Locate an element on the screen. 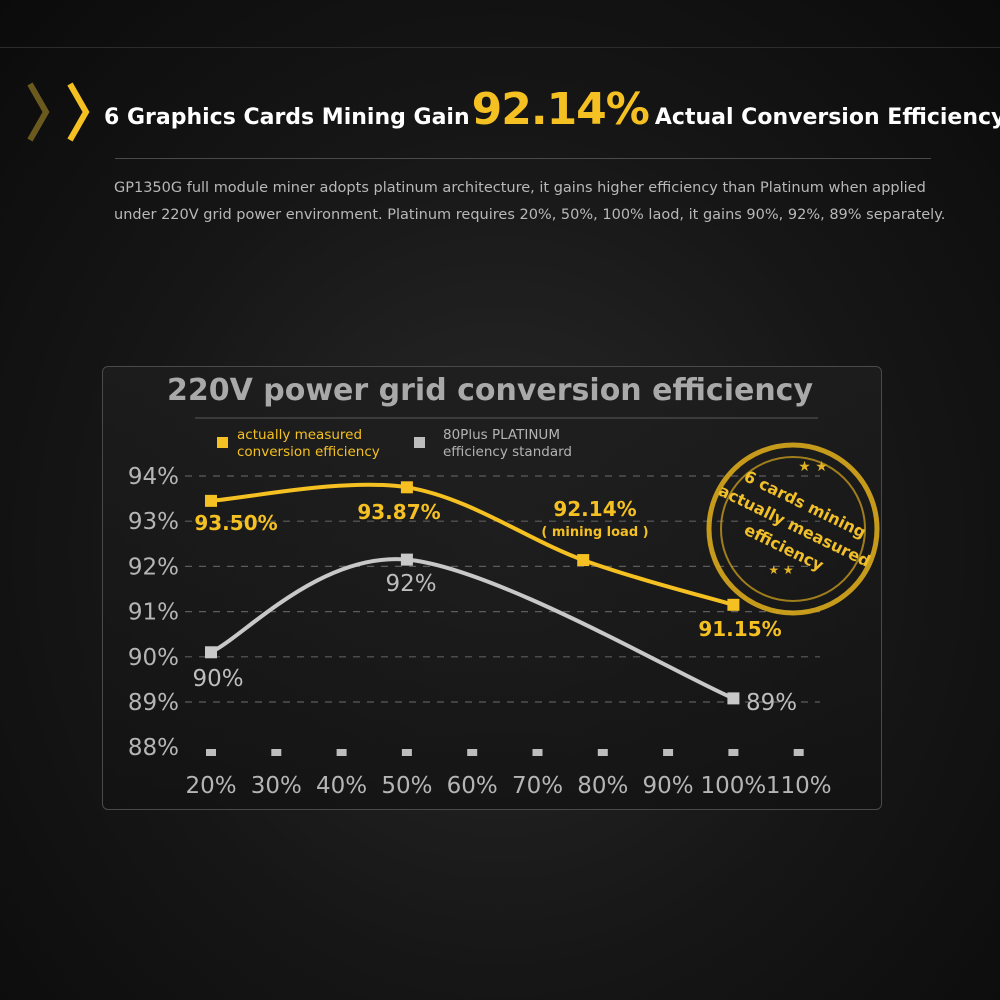 This screenshot has height=1000, width=1000. y-tick-label: 91% is located at coordinates (153, 613).